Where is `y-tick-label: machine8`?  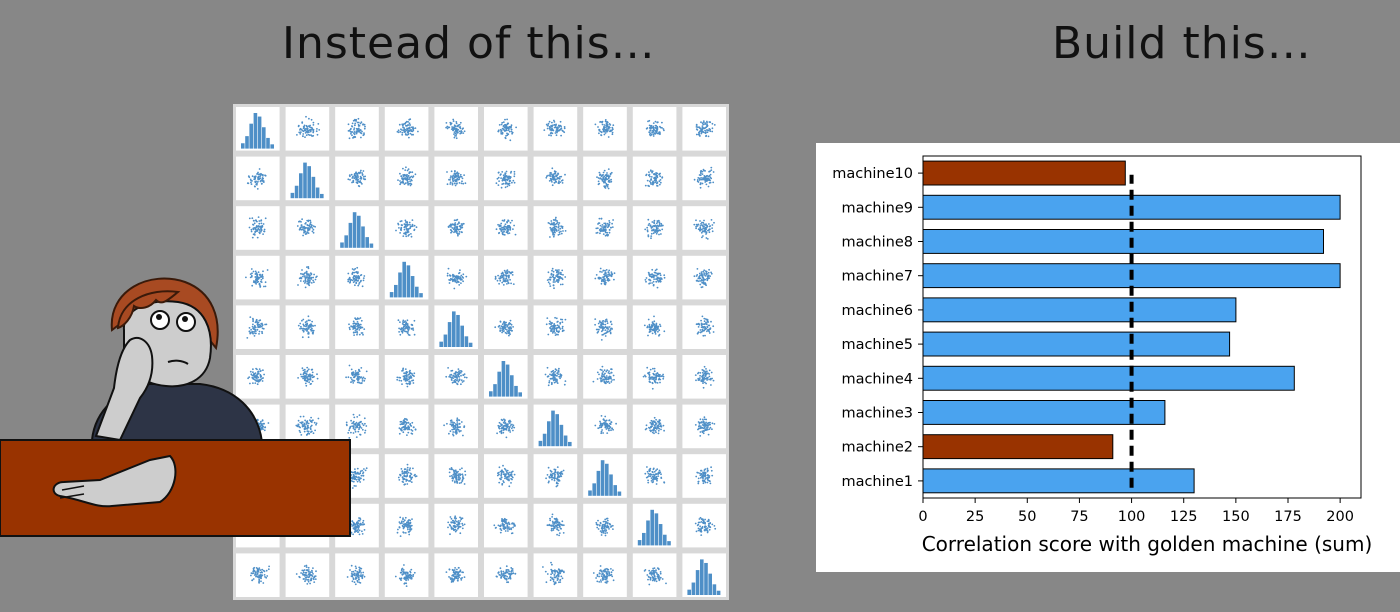
y-tick-label: machine8 is located at coordinates (877, 243).